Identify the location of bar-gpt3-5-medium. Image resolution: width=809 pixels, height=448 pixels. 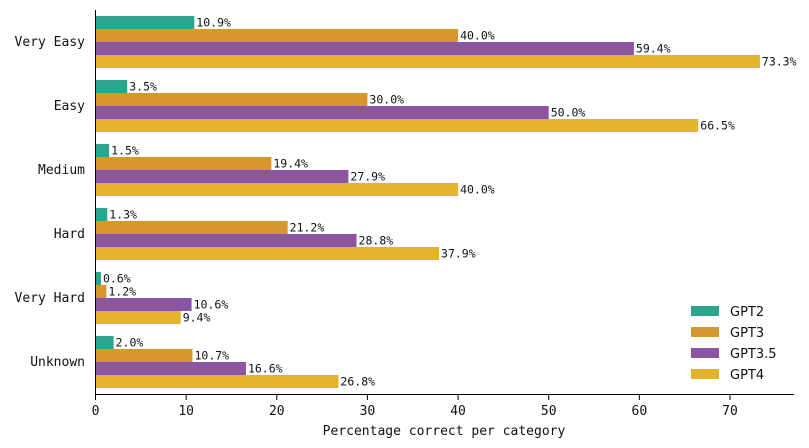
(222, 176).